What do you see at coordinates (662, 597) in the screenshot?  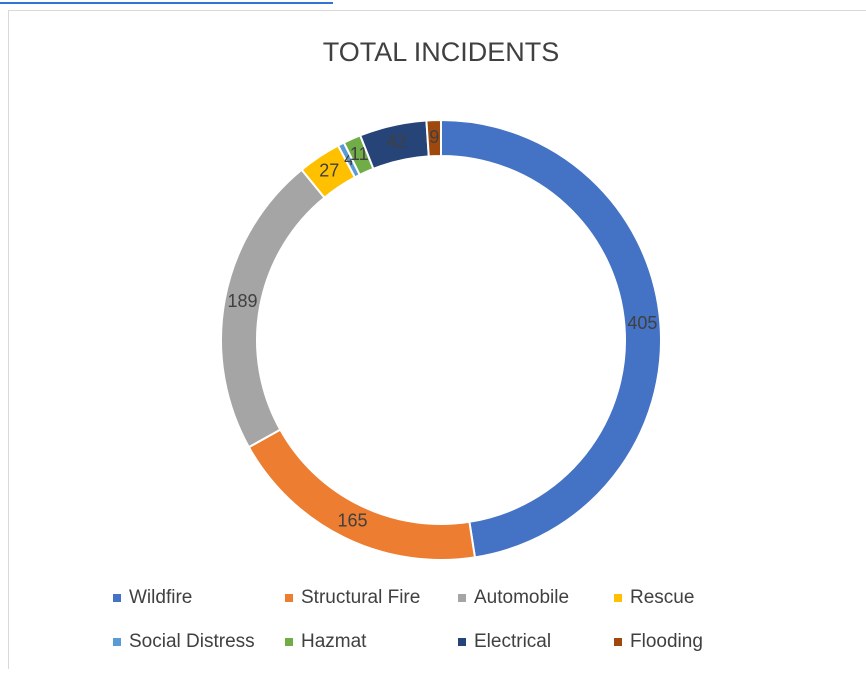 I see `legend-label: Rescue` at bounding box center [662, 597].